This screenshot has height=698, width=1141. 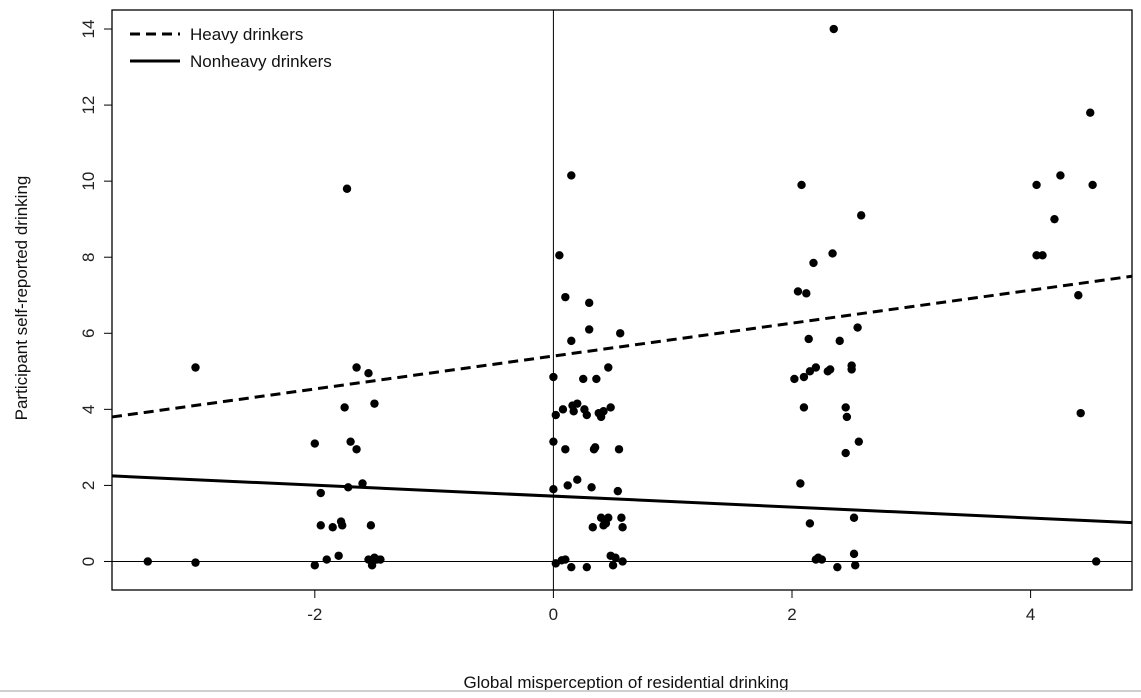 What do you see at coordinates (622, 499) in the screenshot?
I see `nonheavy-drinkers-line` at bounding box center [622, 499].